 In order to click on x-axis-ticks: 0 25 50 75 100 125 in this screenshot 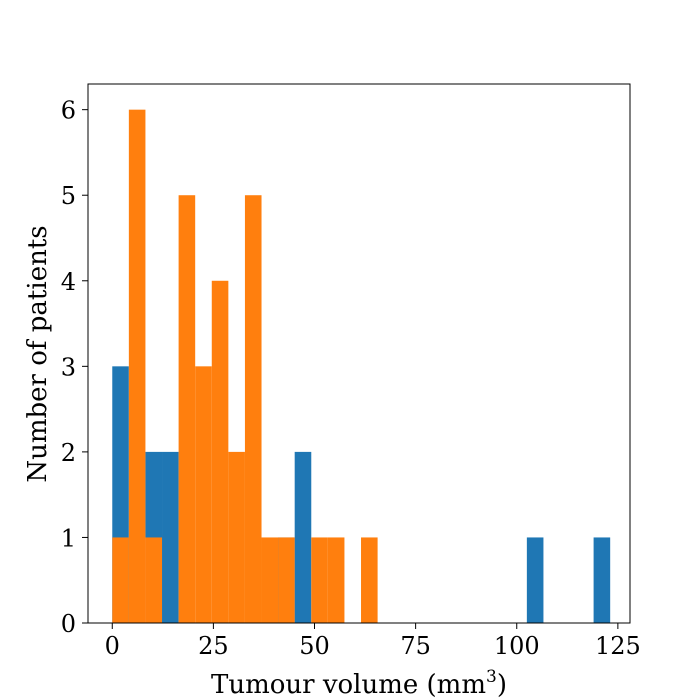, I will do `click(373, 641)`.